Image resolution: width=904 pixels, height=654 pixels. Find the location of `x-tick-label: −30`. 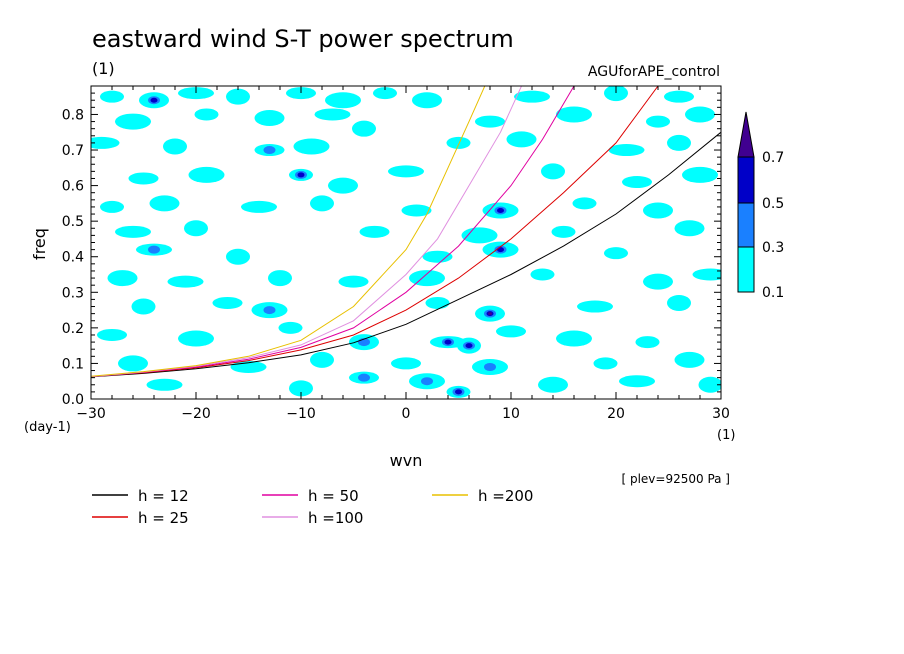

x-tick-label: −30 is located at coordinates (91, 414).